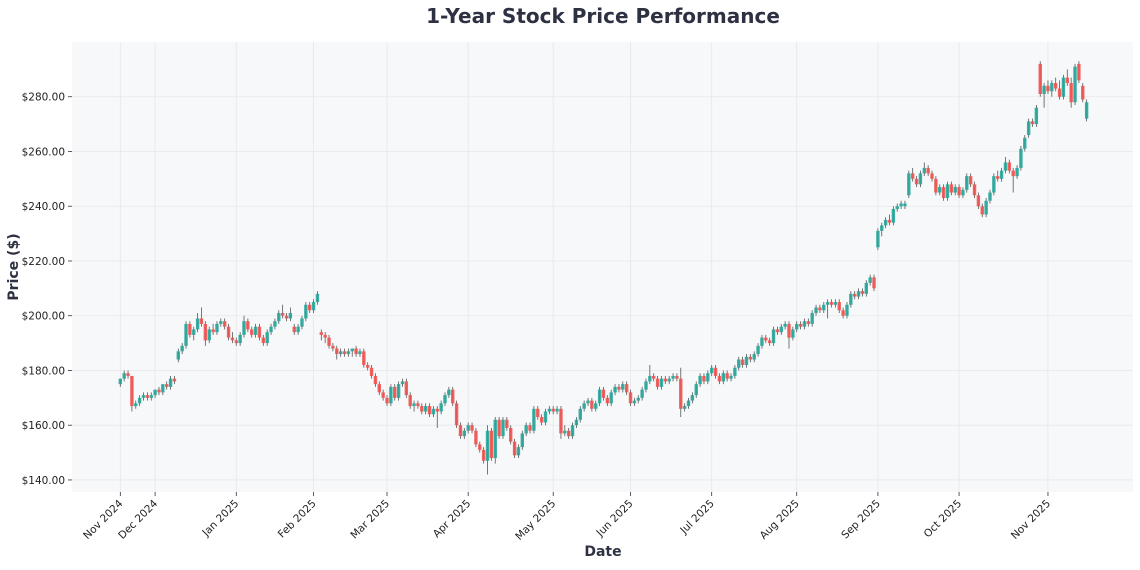 This screenshot has width=1140, height=570. I want to click on x-tick-label: Jun 2025, so click(615, 519).